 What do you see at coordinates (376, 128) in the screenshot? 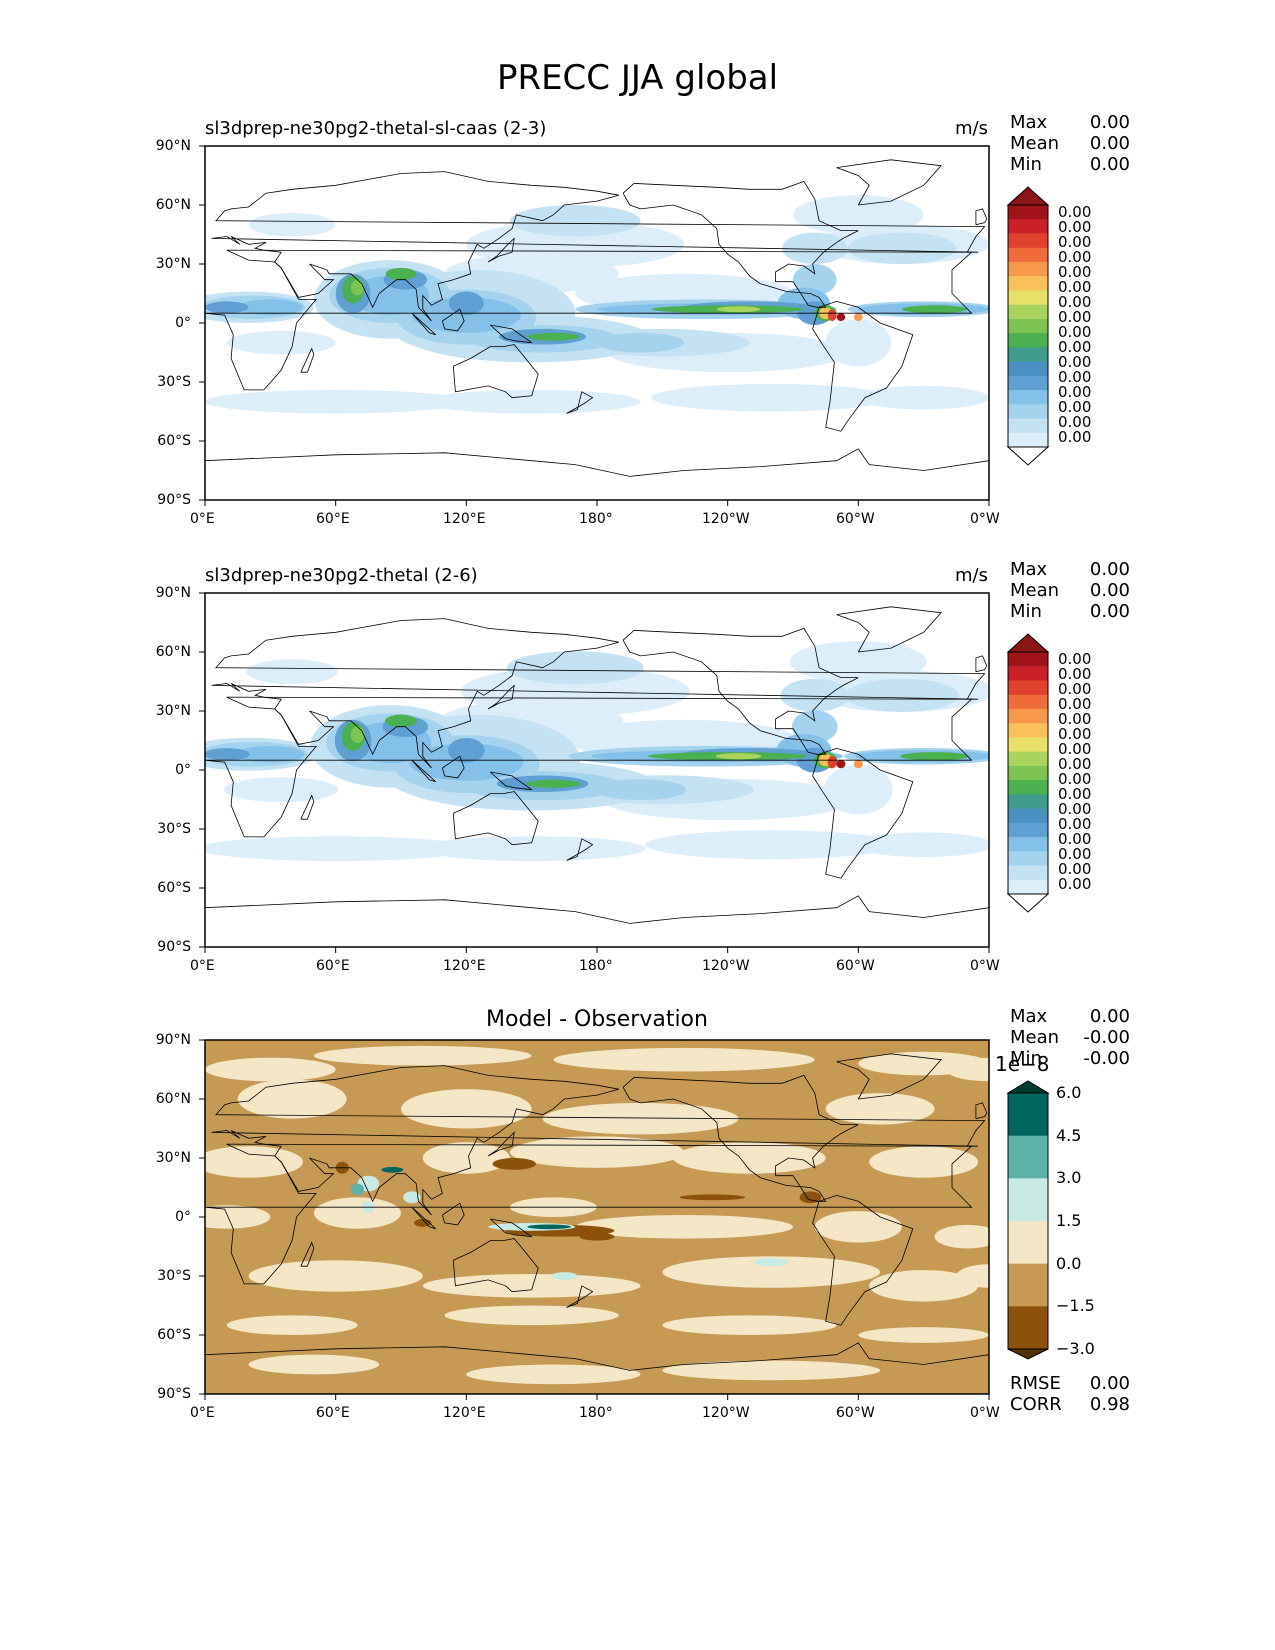
I see `panel-title-test: sl3dprep-ne30pg2-thetal-sl-caas (2-3)` at bounding box center [376, 128].